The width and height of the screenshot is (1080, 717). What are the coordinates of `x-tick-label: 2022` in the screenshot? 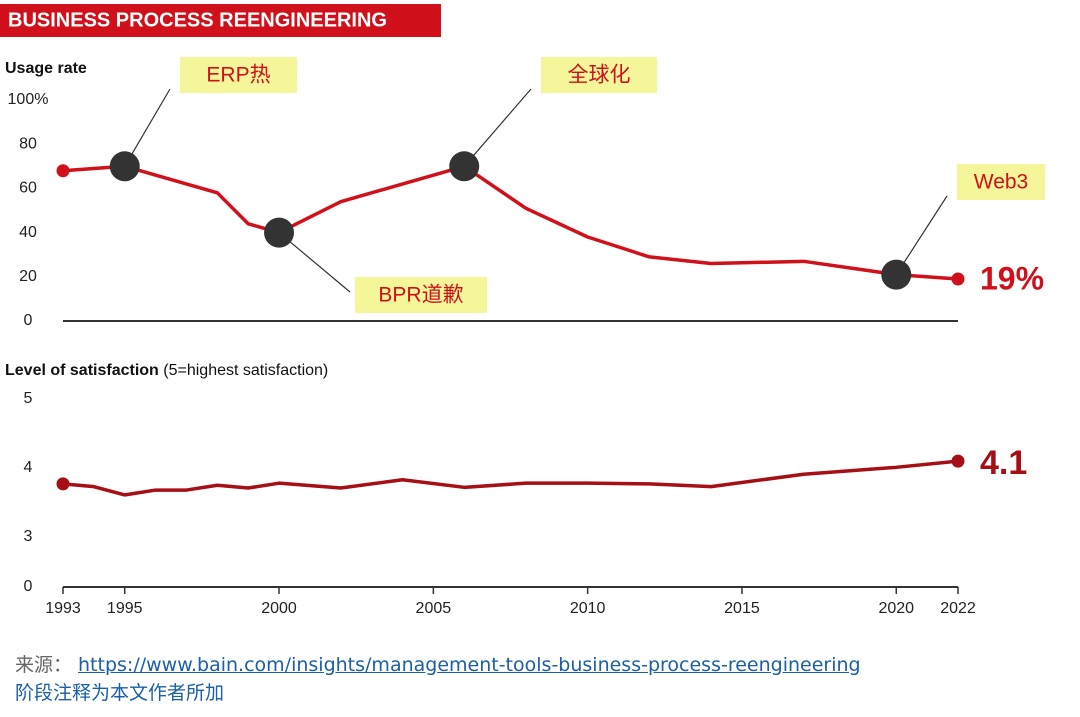 It's located at (958, 608).